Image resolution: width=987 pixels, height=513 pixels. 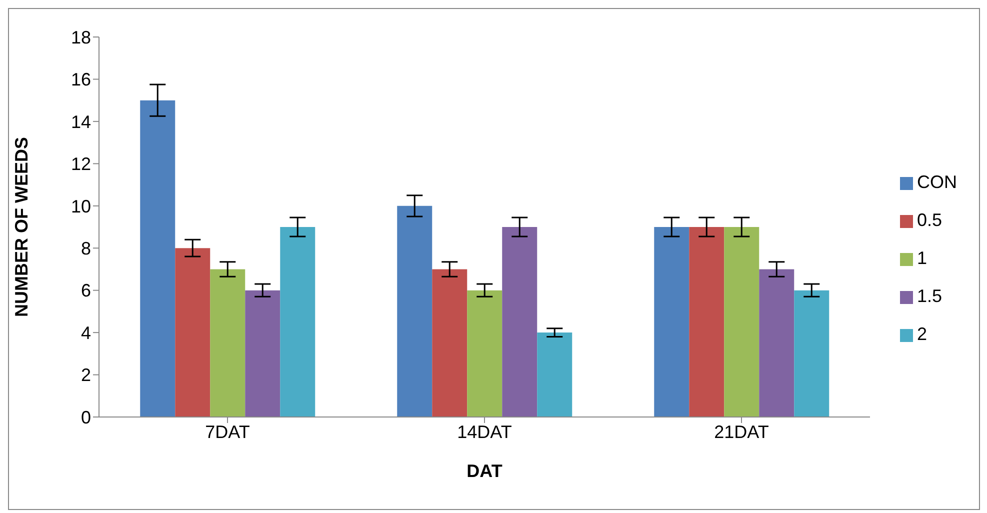 What do you see at coordinates (227, 432) in the screenshot?
I see `x-tick-label: 7DAT` at bounding box center [227, 432].